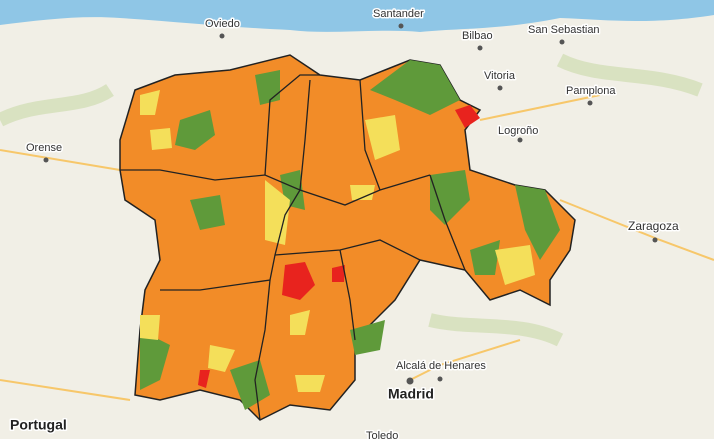  I want to click on city-label: Santander, so click(398, 14).